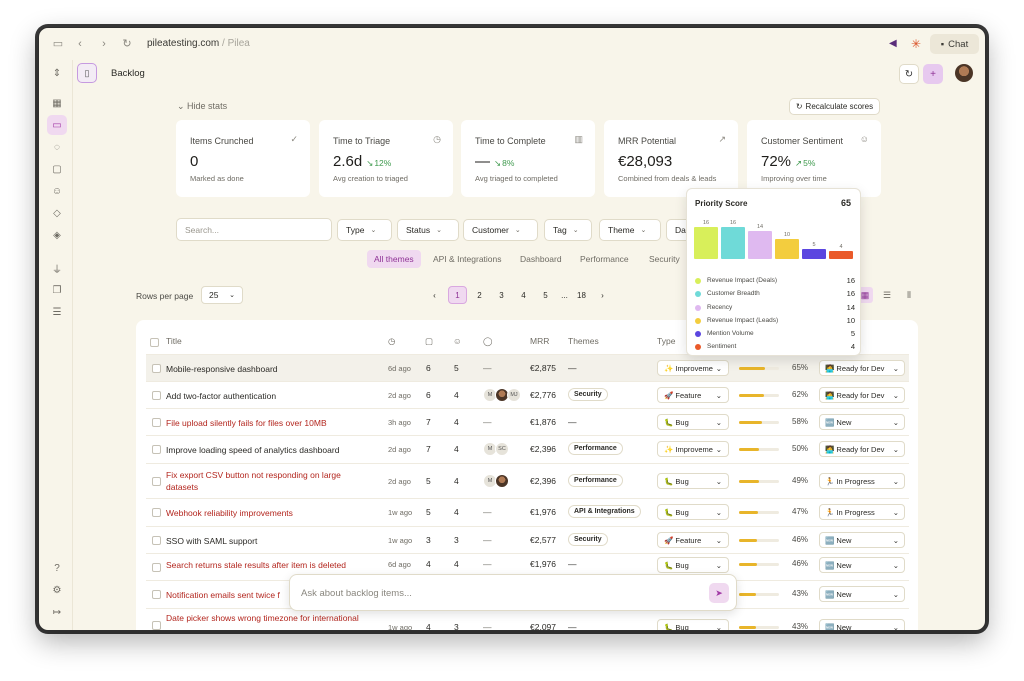 This screenshot has width=1024, height=681. What do you see at coordinates (57, 270) in the screenshot?
I see `plug-icon: ⏚` at bounding box center [57, 270].